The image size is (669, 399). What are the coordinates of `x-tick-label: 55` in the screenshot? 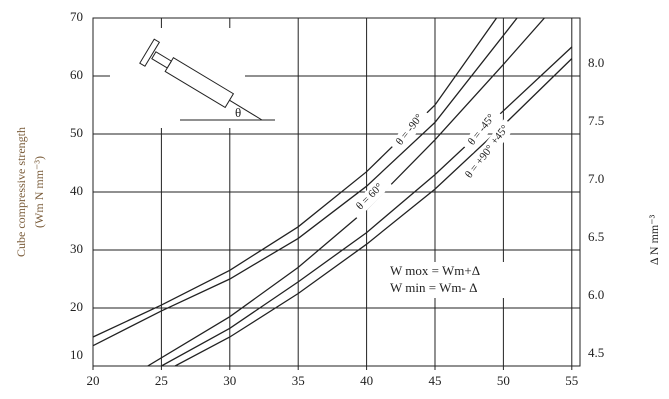 It's located at (571, 380).